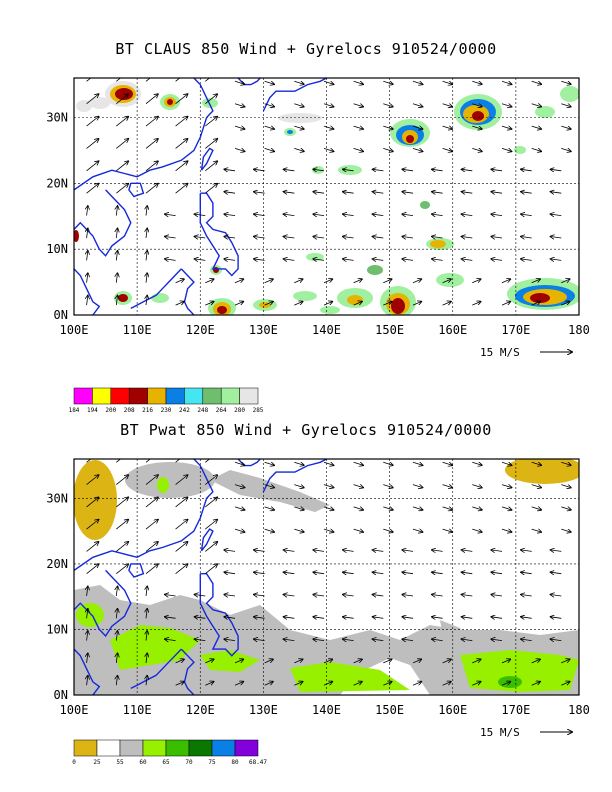 This screenshot has height=792, width=612. What do you see at coordinates (526, 352) in the screenshot?
I see `vector-scale: 15 M/S` at bounding box center [526, 352].